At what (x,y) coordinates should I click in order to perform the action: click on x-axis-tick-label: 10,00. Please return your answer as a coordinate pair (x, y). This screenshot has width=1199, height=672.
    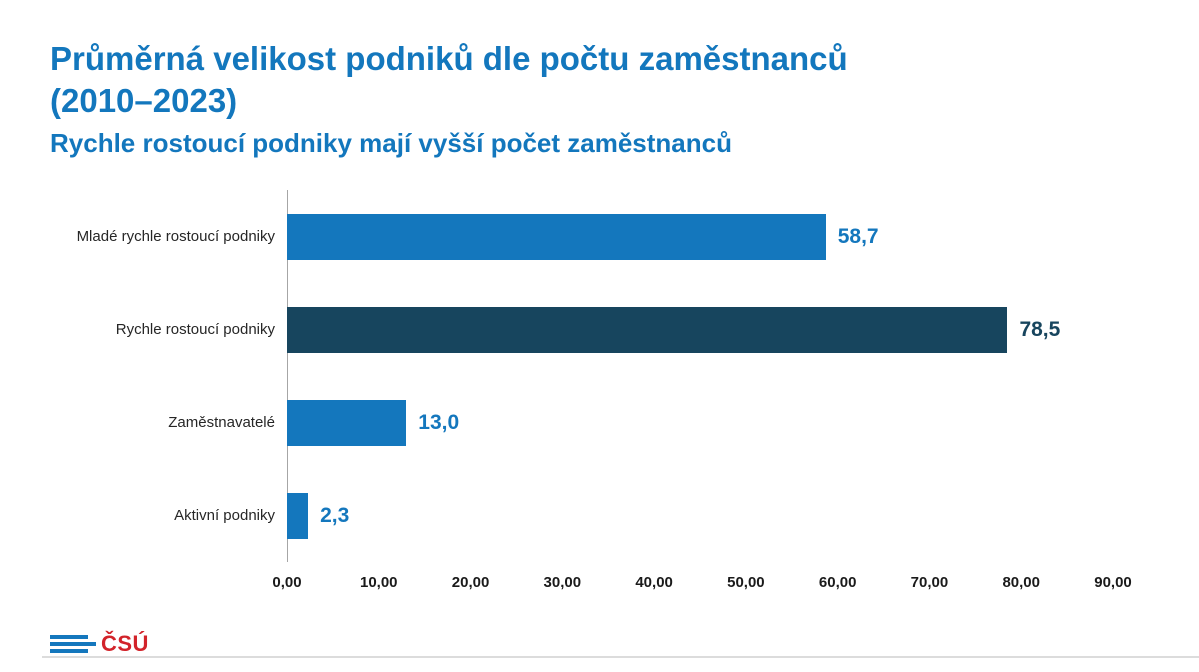
    Looking at the image, I should click on (378, 582).